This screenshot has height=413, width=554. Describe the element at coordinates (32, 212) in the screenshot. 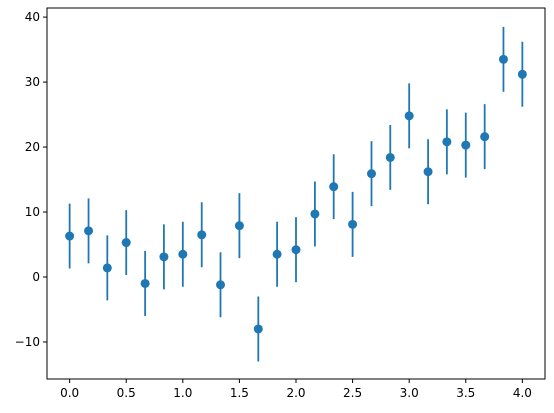

I see `y-tick-label: 10` at that location.